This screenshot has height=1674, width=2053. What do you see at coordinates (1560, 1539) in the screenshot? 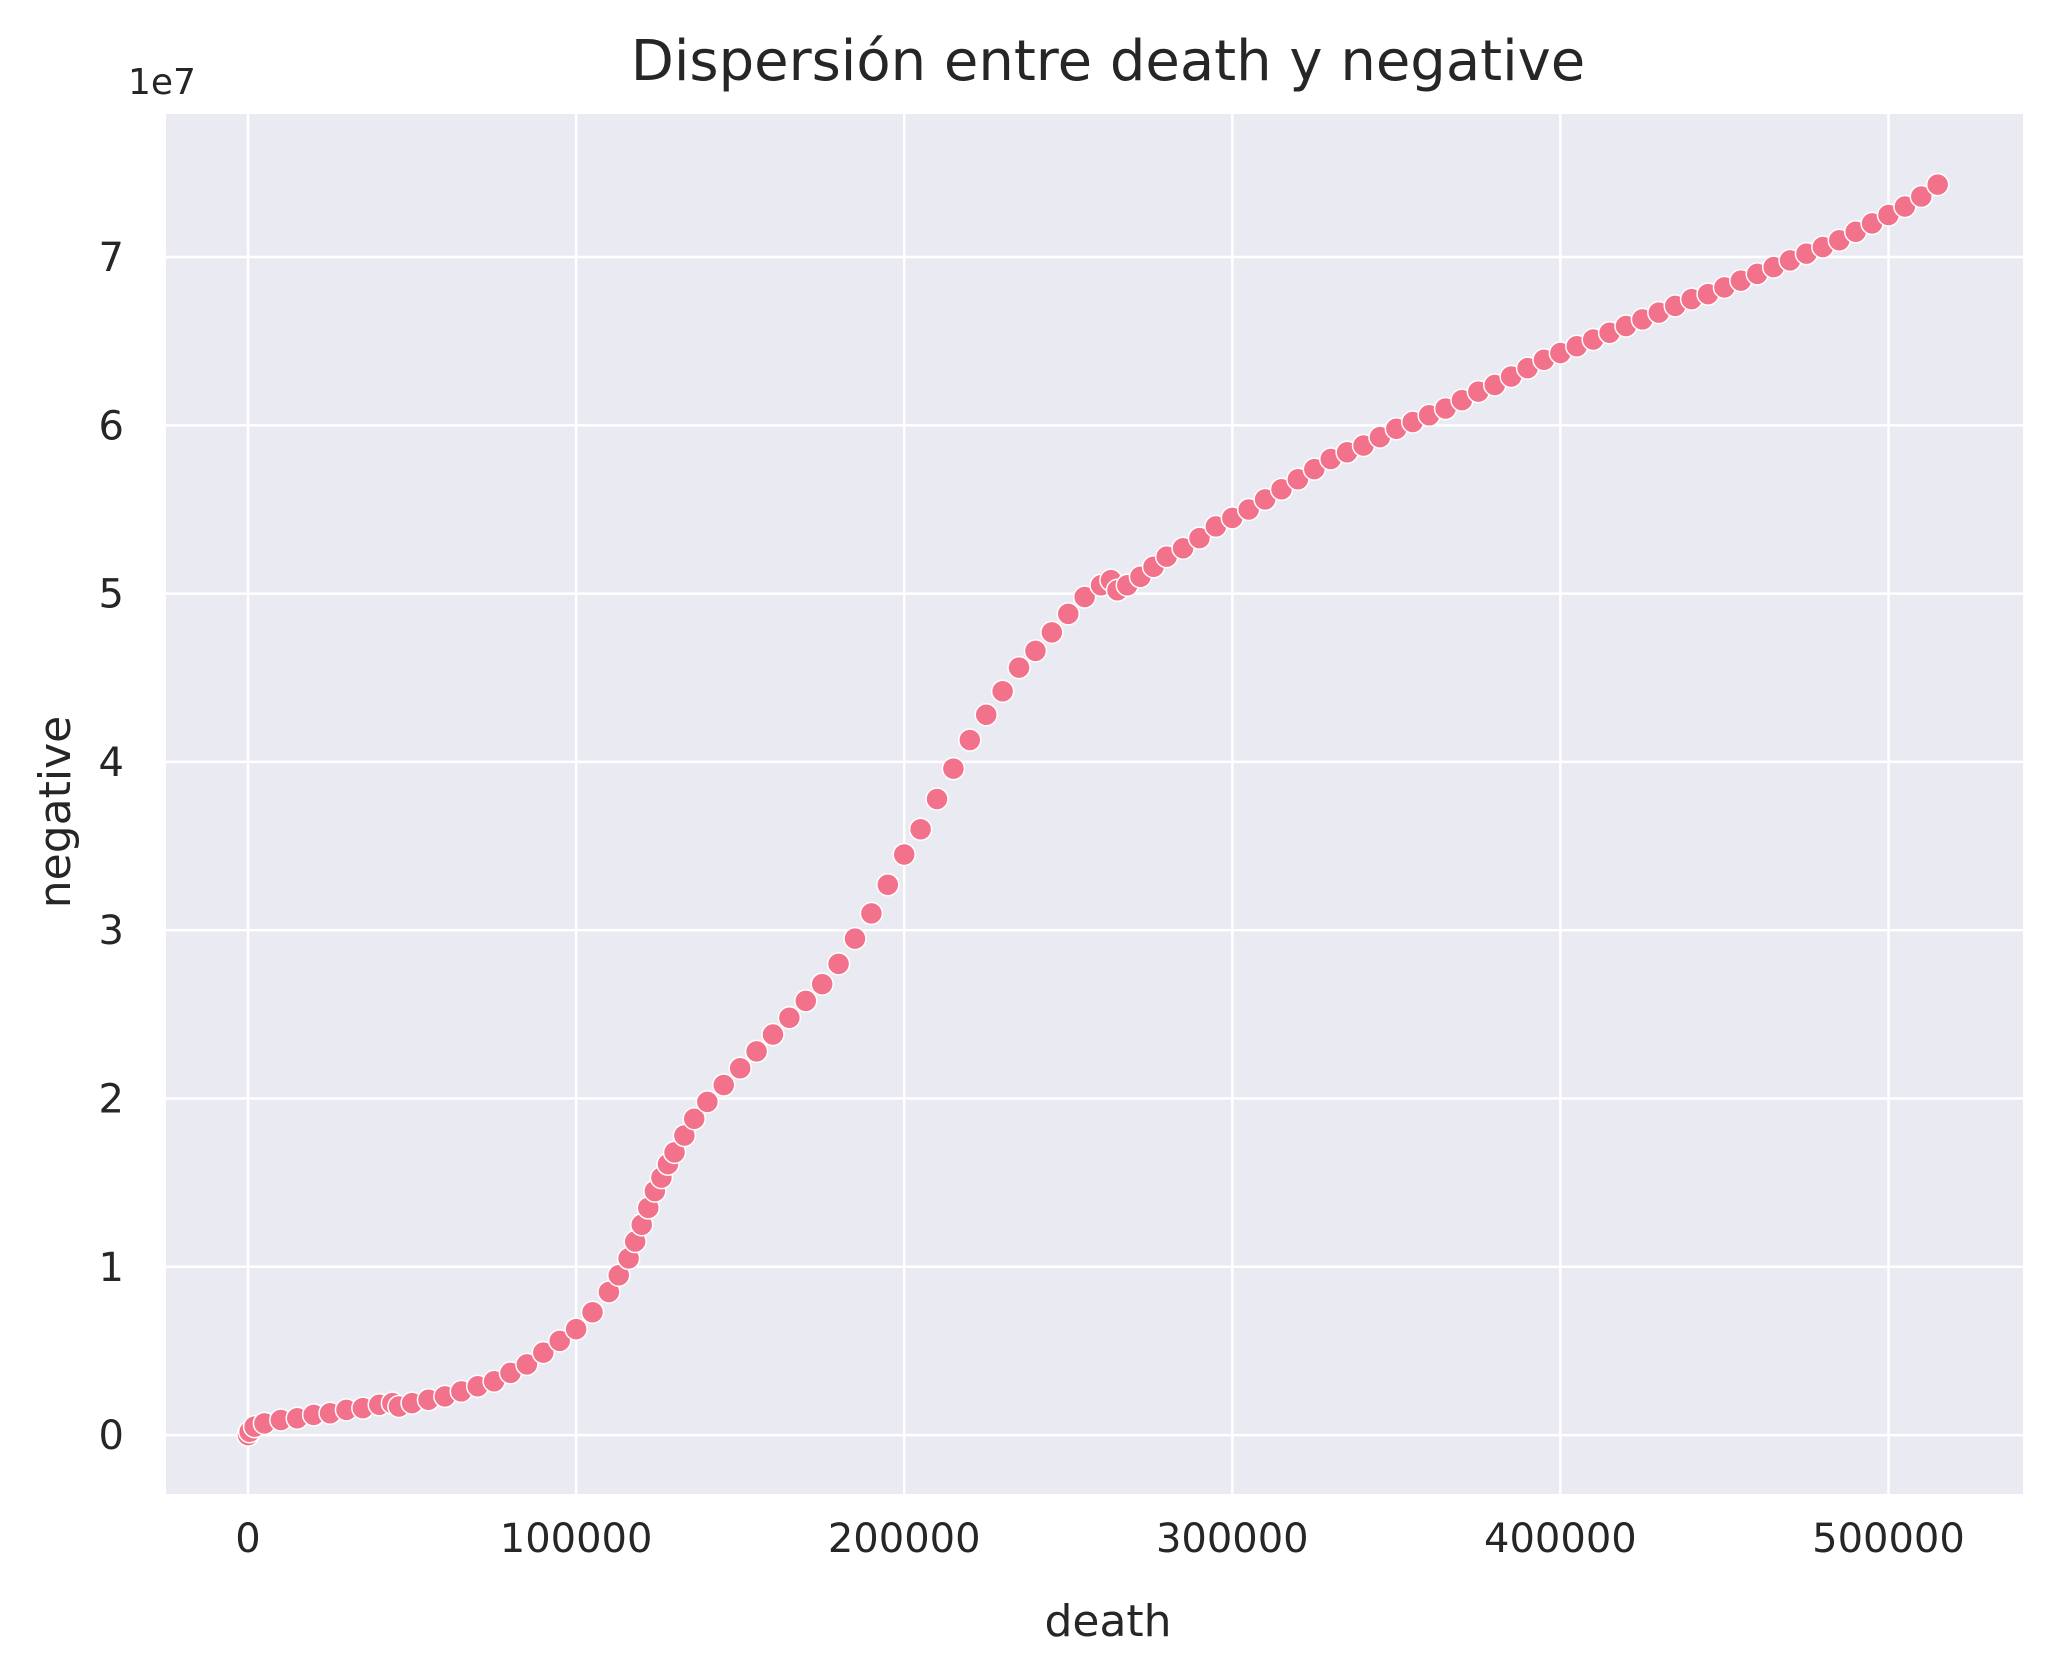
I see `x-tick-label: 400000` at bounding box center [1560, 1539].